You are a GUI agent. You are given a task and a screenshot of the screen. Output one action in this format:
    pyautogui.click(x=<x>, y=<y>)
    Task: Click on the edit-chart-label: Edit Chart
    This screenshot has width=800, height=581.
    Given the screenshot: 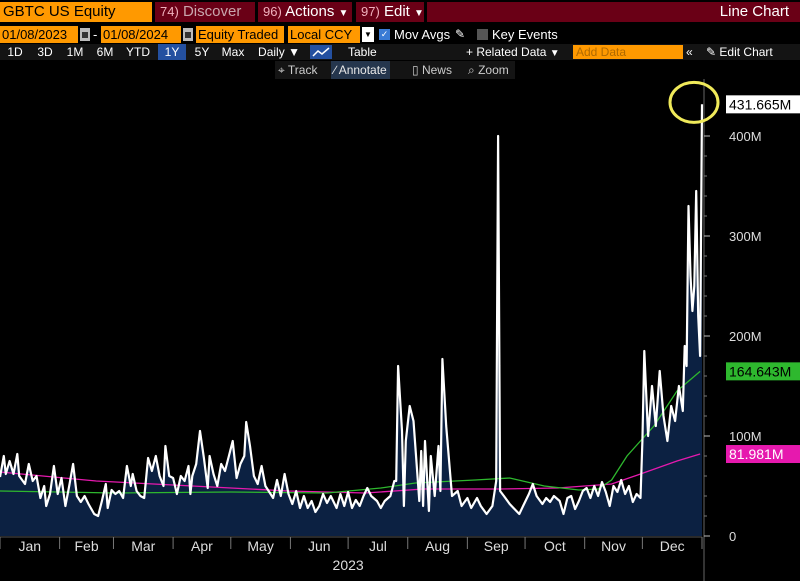 What is the action you would take?
    pyautogui.click(x=746, y=52)
    